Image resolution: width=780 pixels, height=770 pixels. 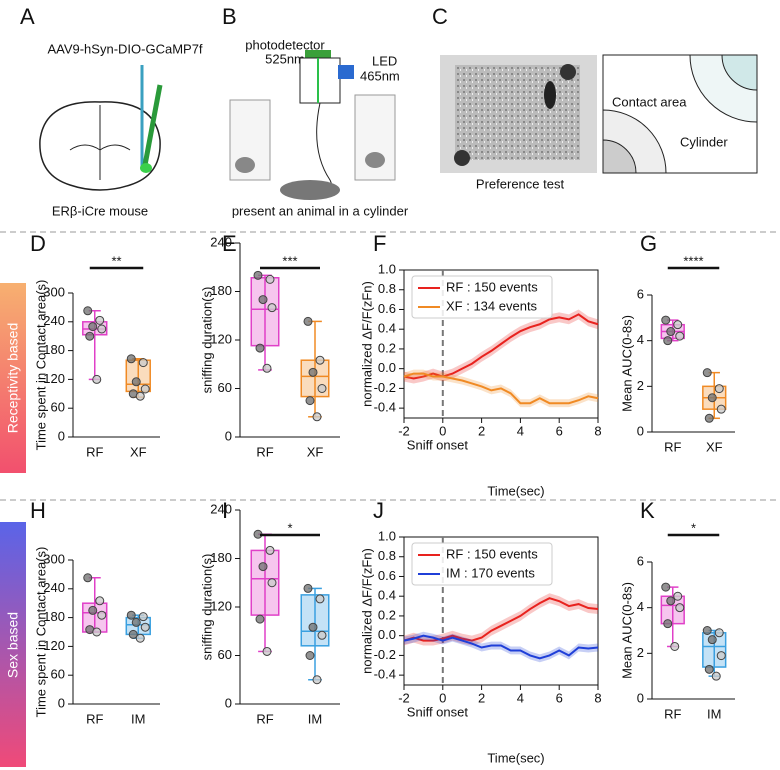 I want to click on label: present an animal in a cylinder, so click(x=320, y=210).